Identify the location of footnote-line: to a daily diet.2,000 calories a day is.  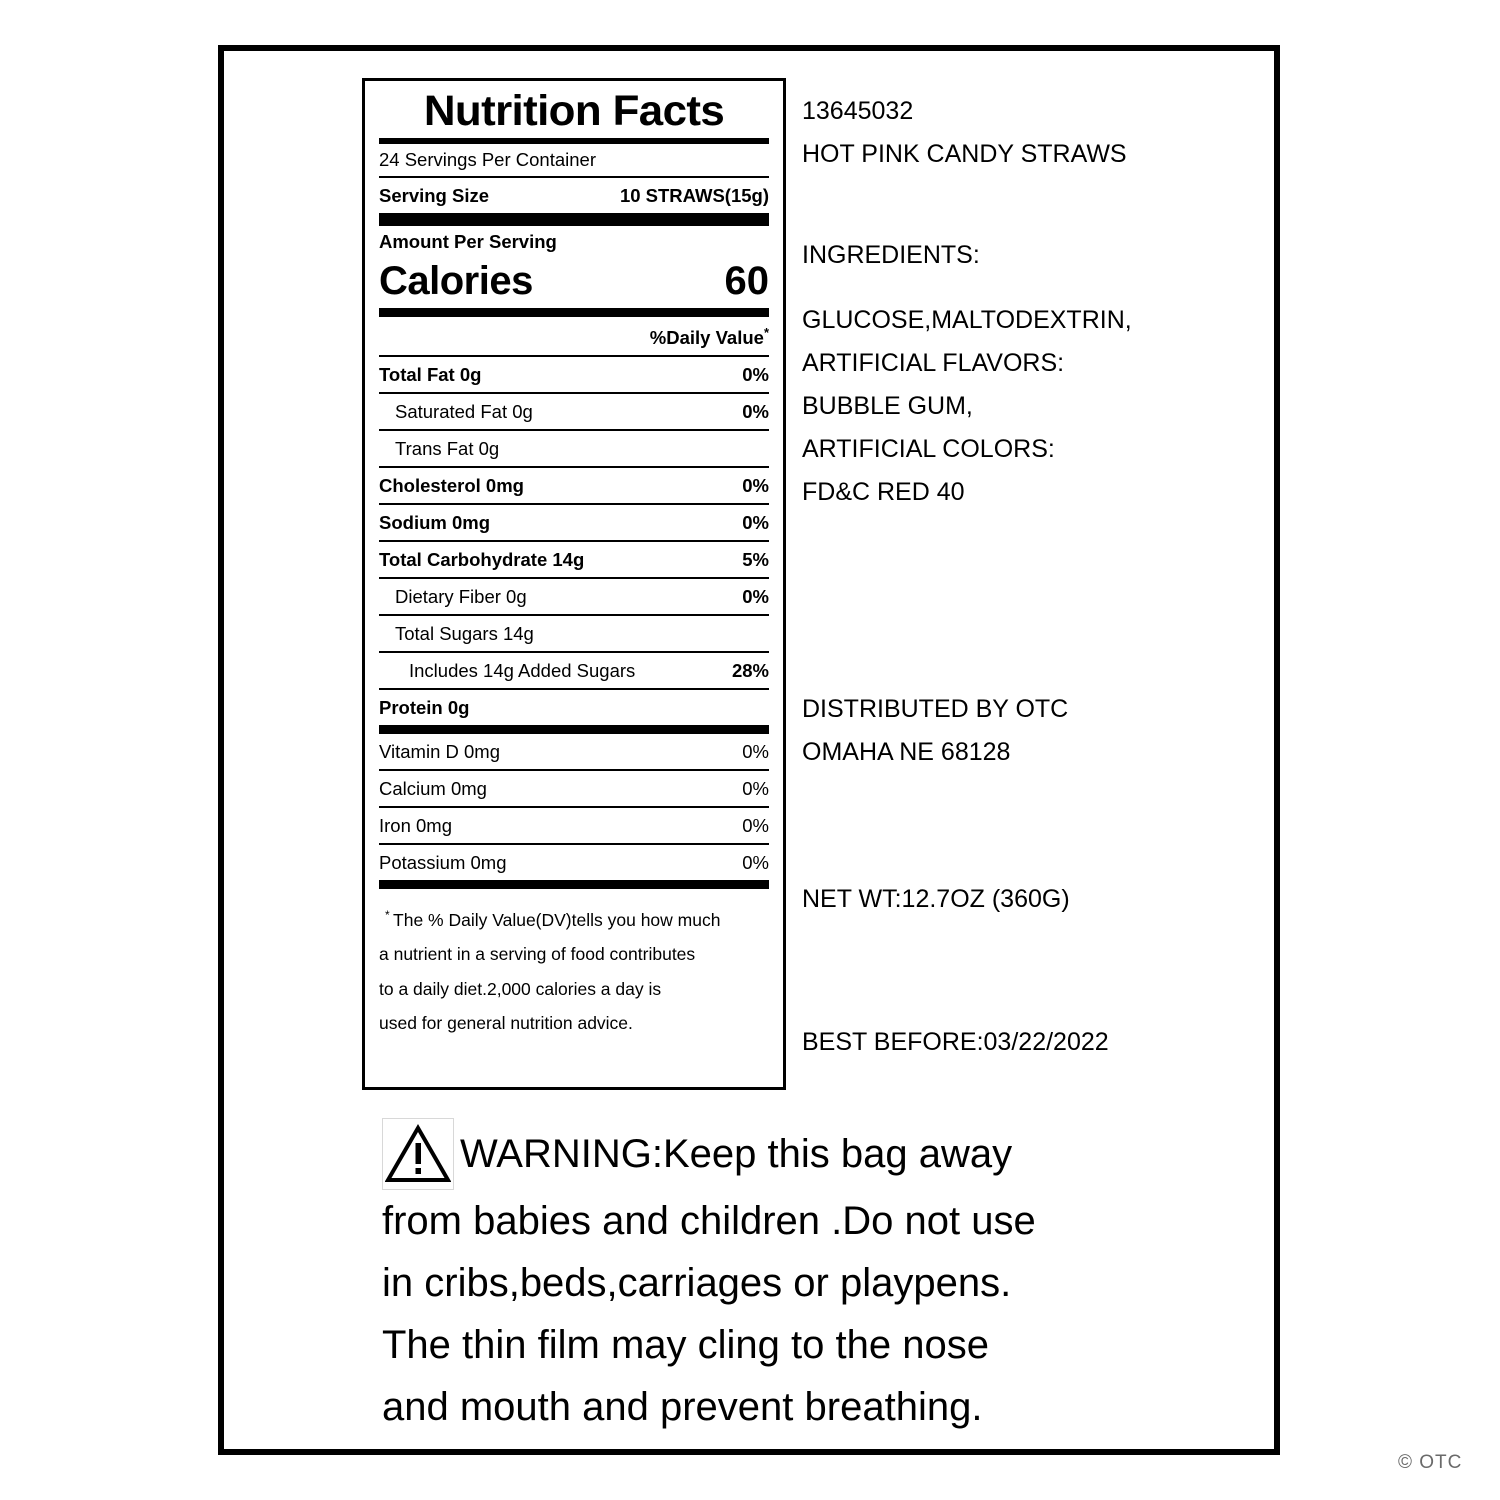
(520, 988).